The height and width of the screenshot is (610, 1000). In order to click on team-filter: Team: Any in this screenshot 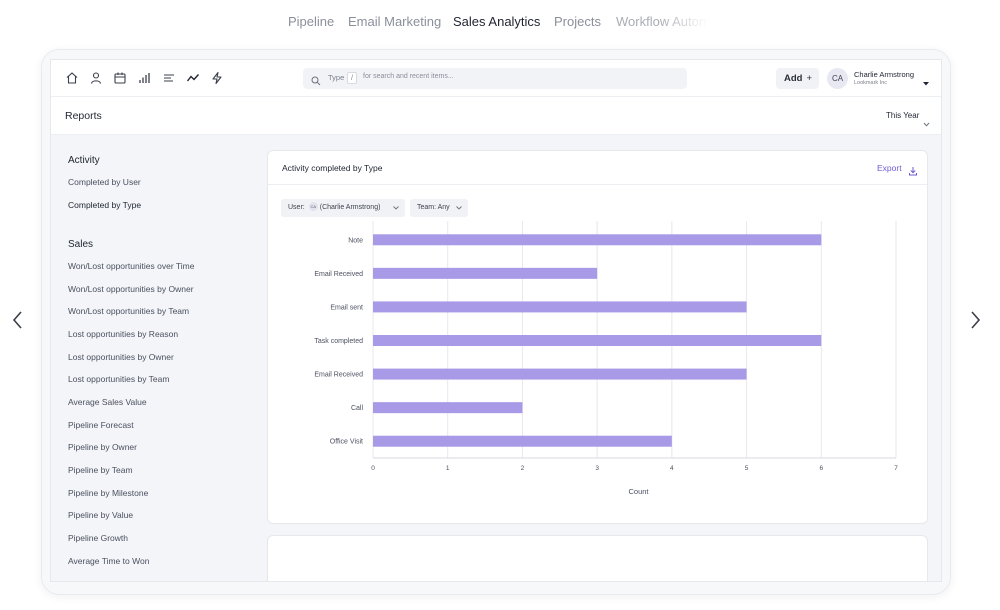, I will do `click(439, 208)`.